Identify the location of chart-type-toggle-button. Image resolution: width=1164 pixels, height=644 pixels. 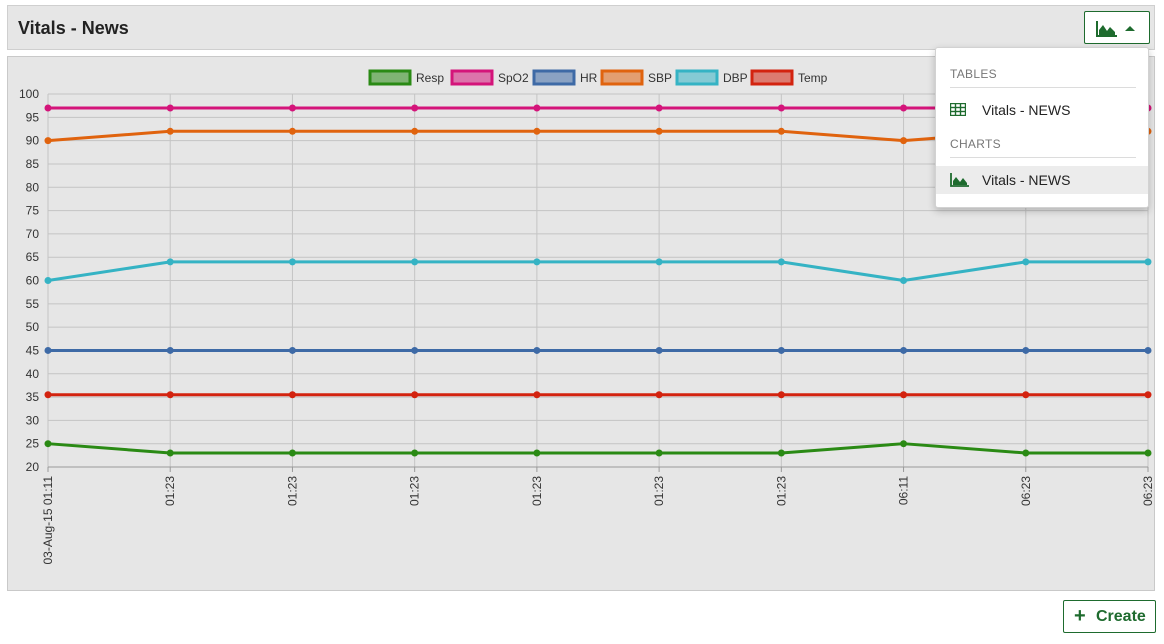
(1117, 27).